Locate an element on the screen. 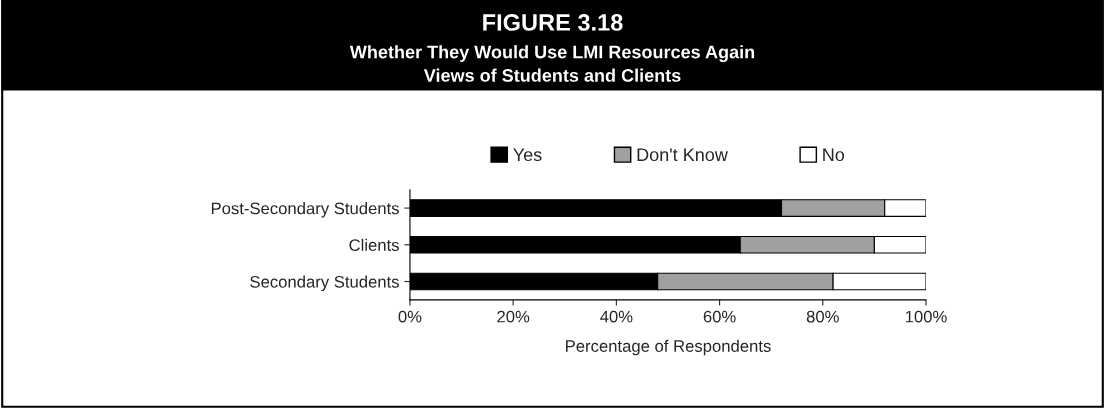  chart-subtitle: Whether They Would Use LMI Resources Again Views of Students and Clients is located at coordinates (552, 63).